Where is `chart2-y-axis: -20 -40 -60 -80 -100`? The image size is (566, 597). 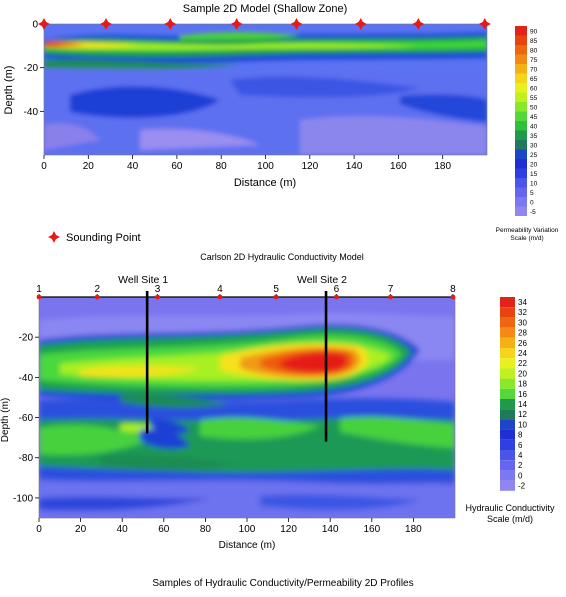 chart2-y-axis: -20 -40 -60 -80 -100 is located at coordinates (26, 418).